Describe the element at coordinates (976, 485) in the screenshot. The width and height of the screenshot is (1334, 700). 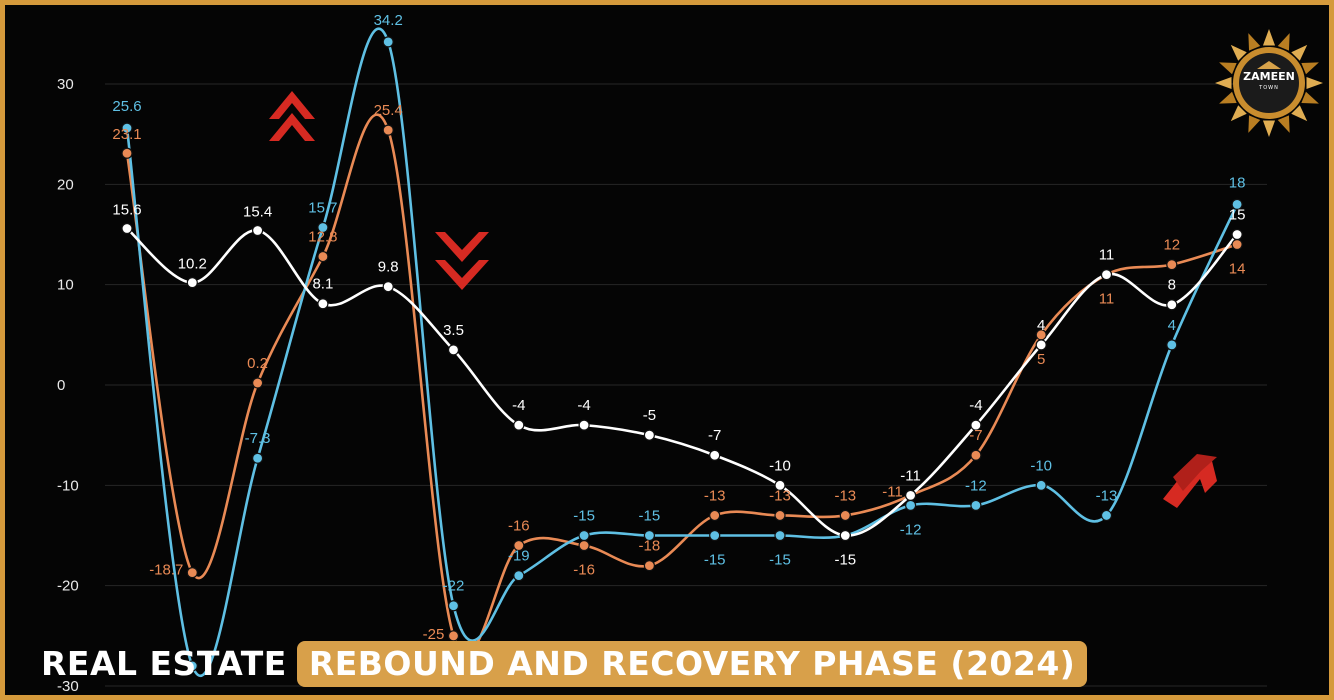
I see `blue-data-label: -12` at that location.